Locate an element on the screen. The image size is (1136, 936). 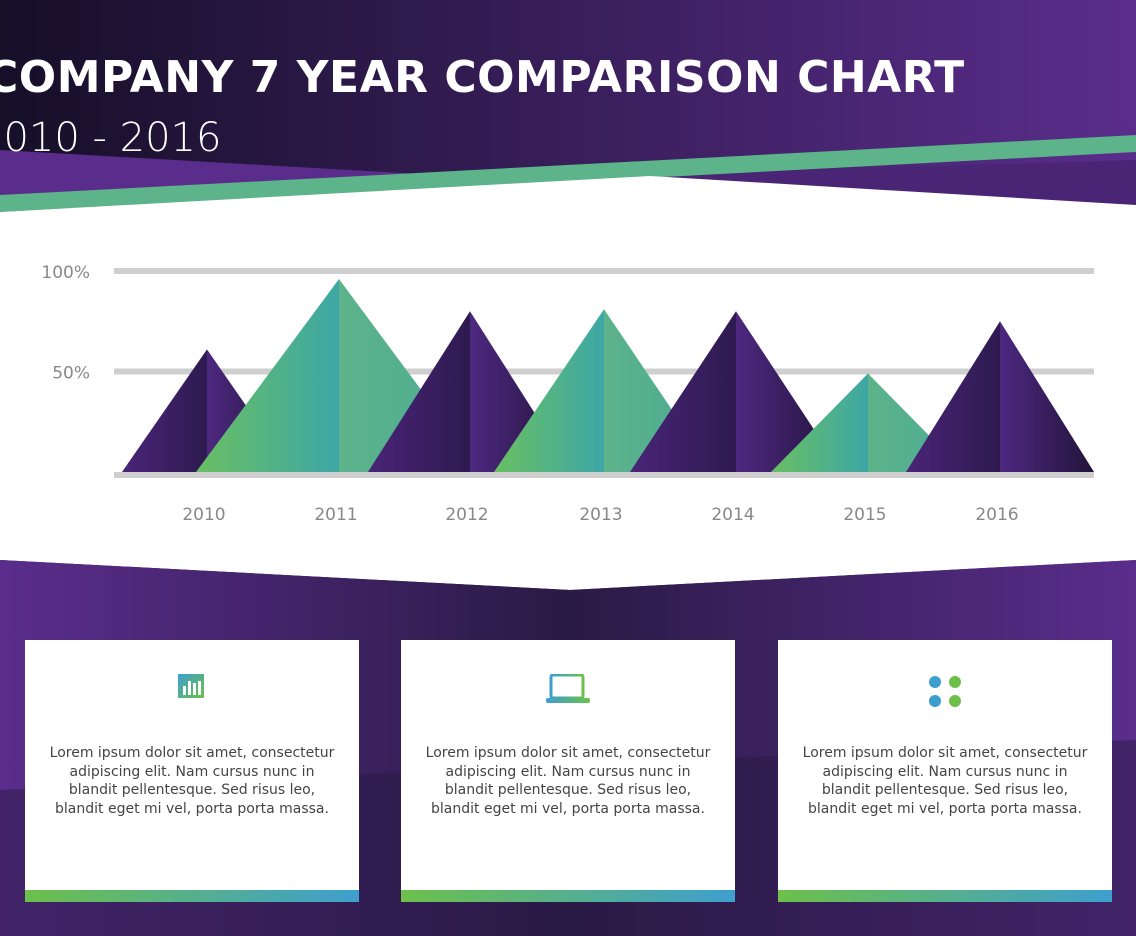
y-tick-label: 50% is located at coordinates (71, 374).